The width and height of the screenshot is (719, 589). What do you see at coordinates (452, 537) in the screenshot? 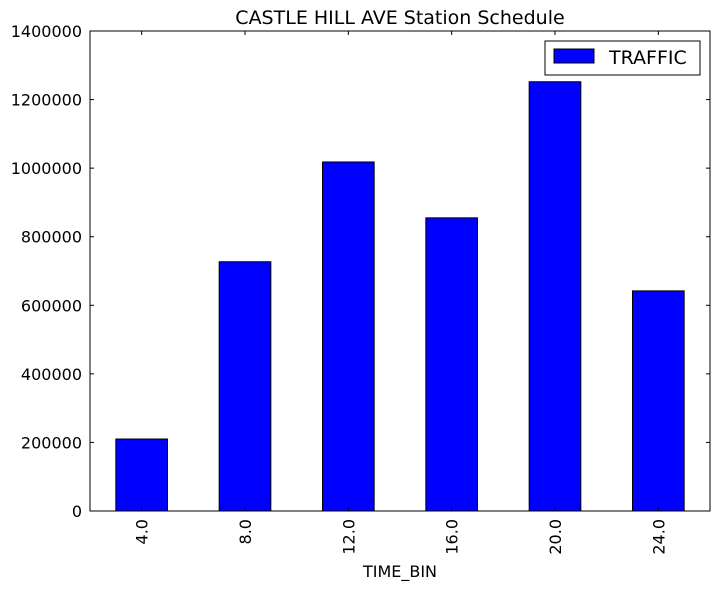
I see `x-tick-label: 16.0` at bounding box center [452, 537].